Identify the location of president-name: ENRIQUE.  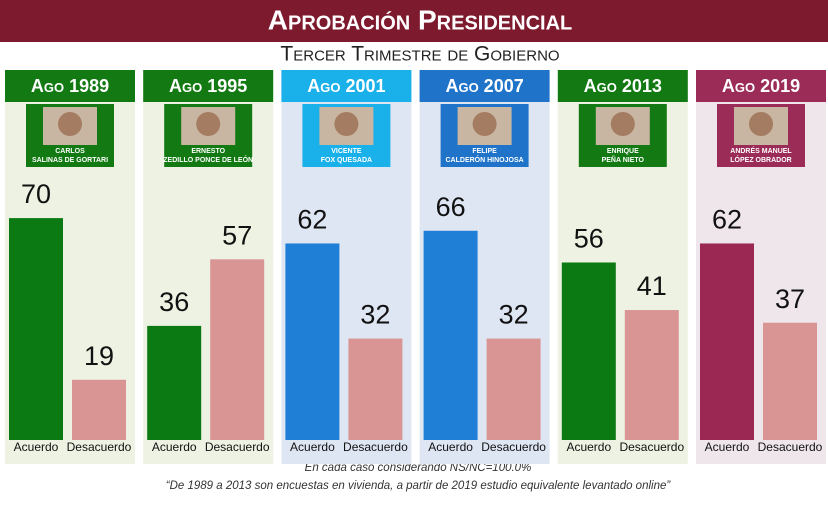
(623, 151).